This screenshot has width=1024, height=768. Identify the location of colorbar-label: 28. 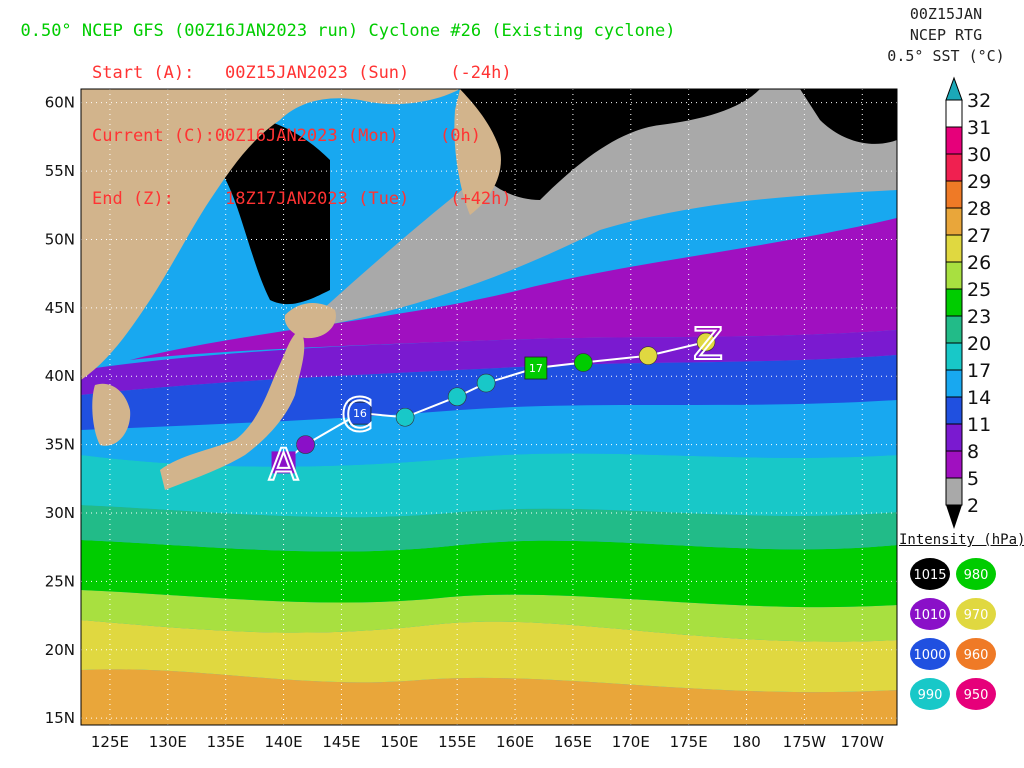
(979, 209).